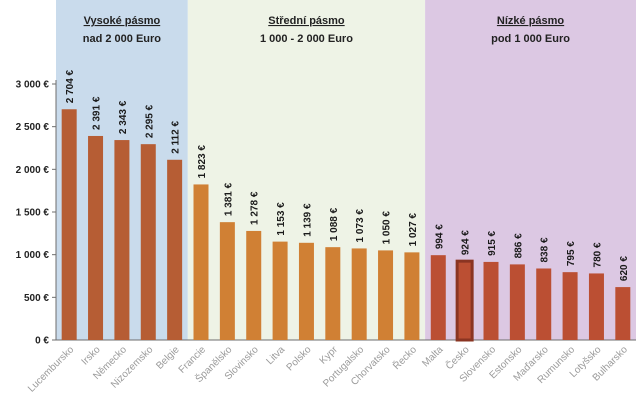  What do you see at coordinates (306, 39) in the screenshot?
I see `band-subtitle-1: 1 000 - 2 000 Euro` at bounding box center [306, 39].